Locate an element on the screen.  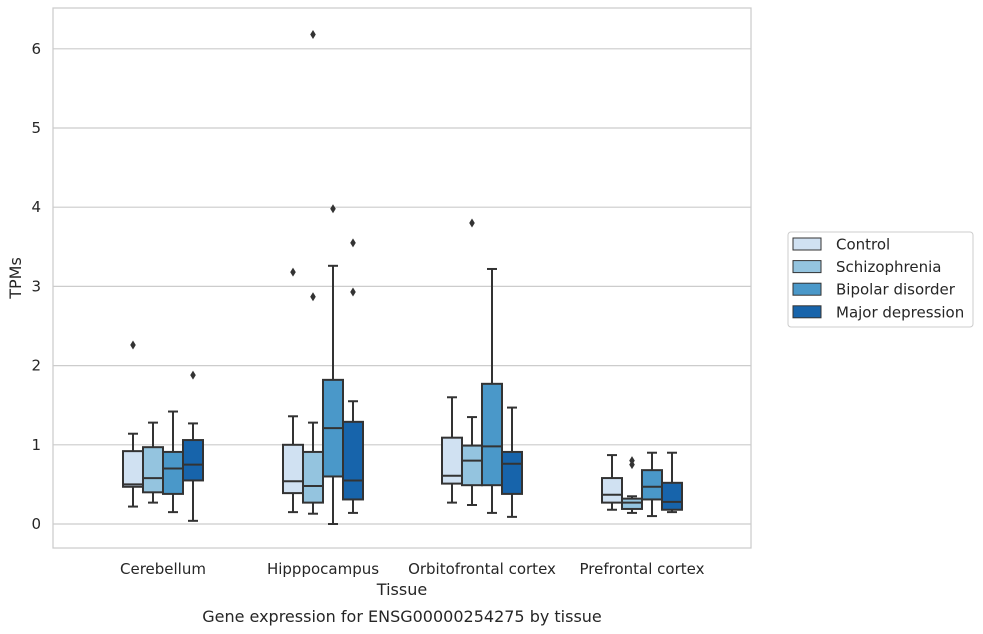
legend-label: Schizophrenia is located at coordinates (888, 267).